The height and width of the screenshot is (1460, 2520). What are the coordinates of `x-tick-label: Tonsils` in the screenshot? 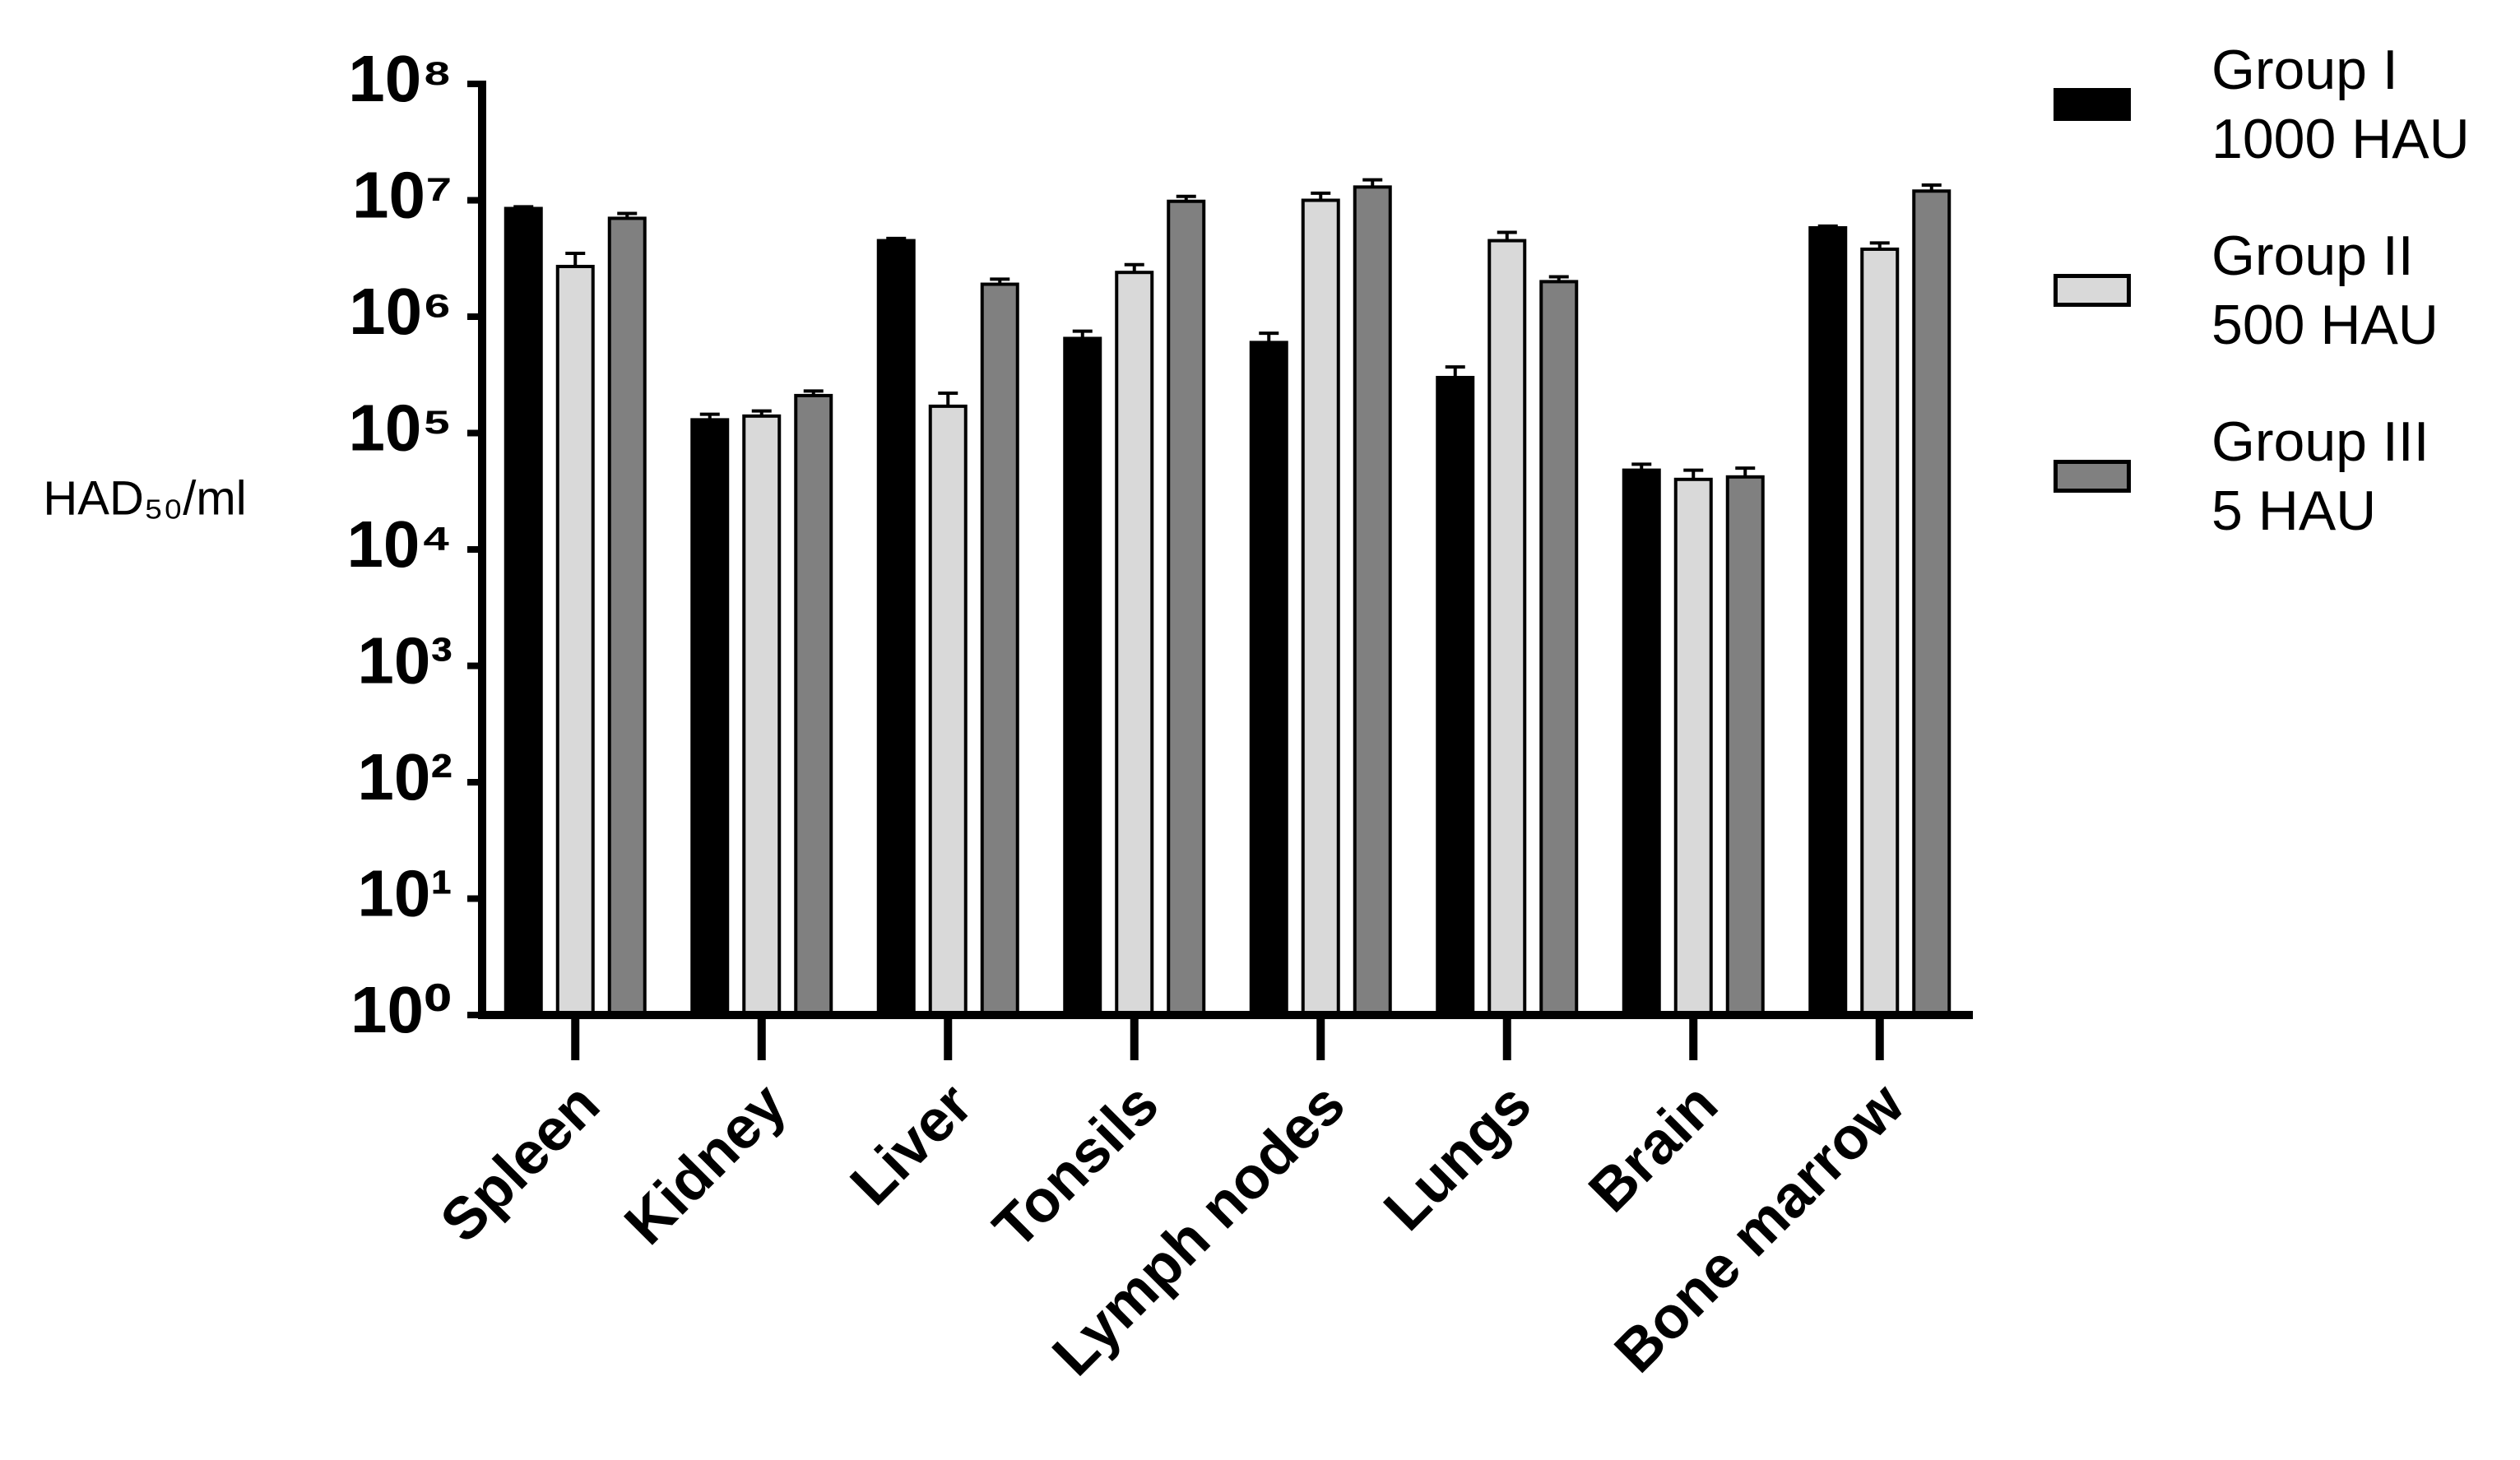 It's located at (1076, 1166).